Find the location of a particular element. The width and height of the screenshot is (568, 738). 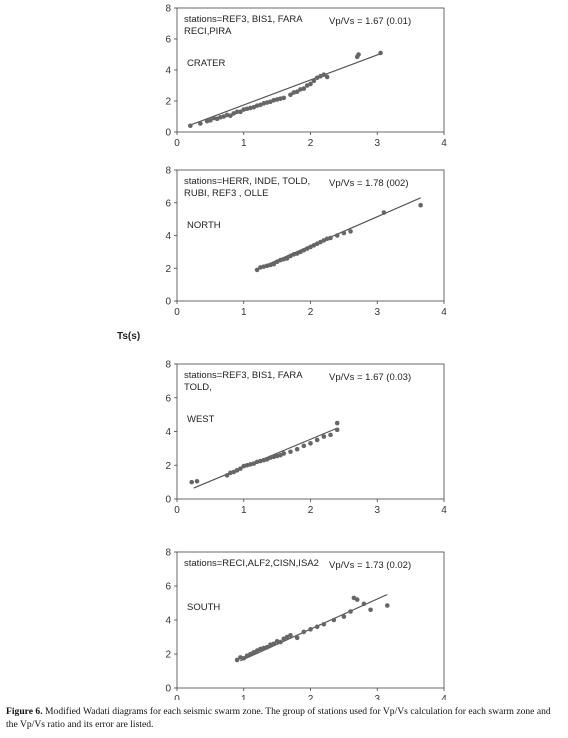

caption-label: Figure 6. is located at coordinates (24, 711).